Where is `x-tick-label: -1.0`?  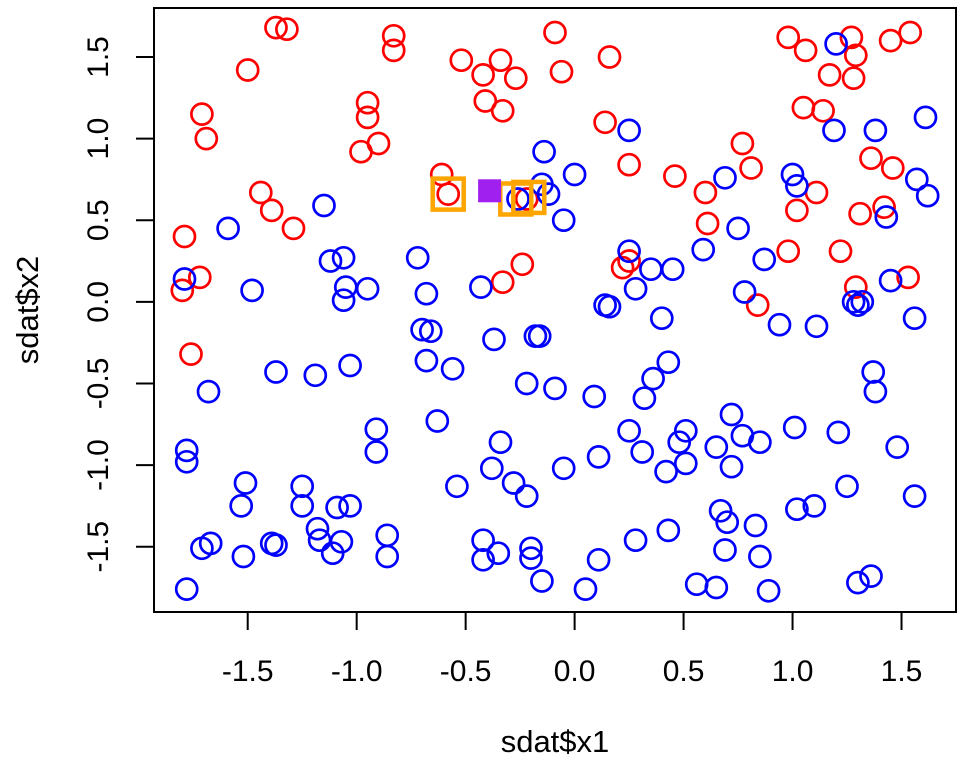 x-tick-label: -1.0 is located at coordinates (357, 671).